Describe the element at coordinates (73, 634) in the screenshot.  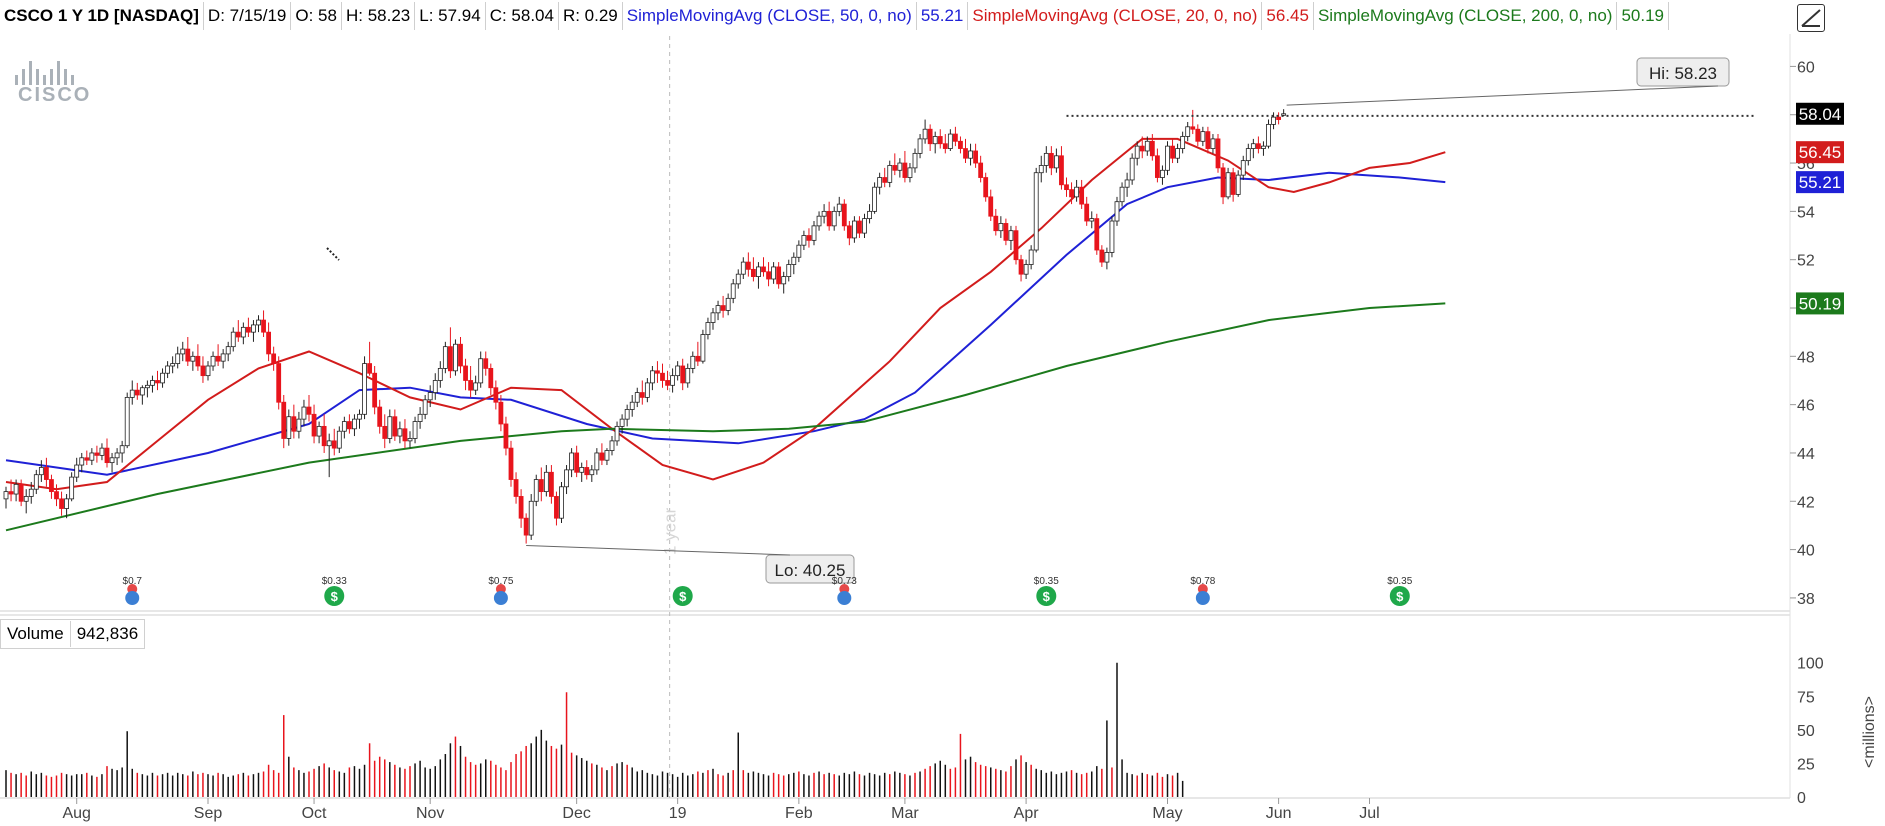
I see `volume-header: Volume 942,836` at that location.